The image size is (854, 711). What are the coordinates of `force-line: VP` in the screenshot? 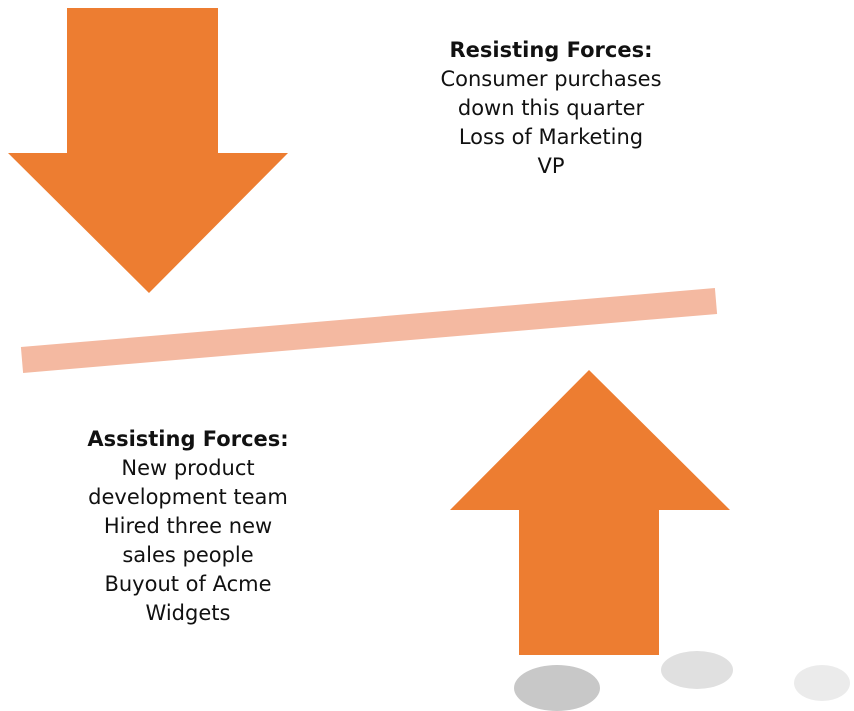 It's located at (550, 166).